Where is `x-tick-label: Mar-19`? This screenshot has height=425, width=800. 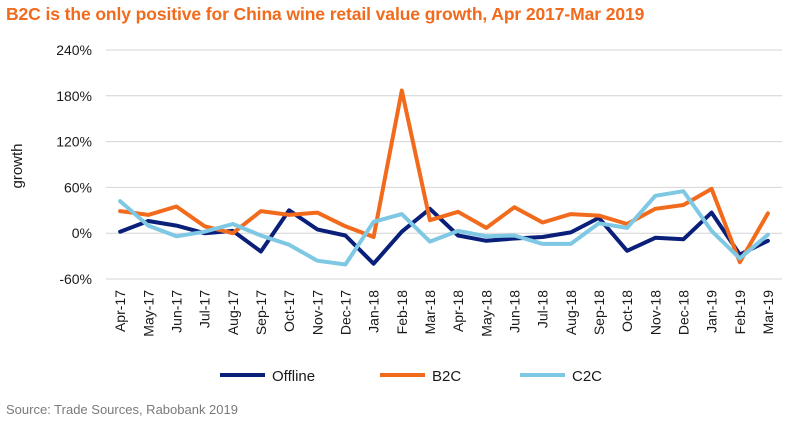 x-tick-label: Mar-19 is located at coordinates (768, 312).